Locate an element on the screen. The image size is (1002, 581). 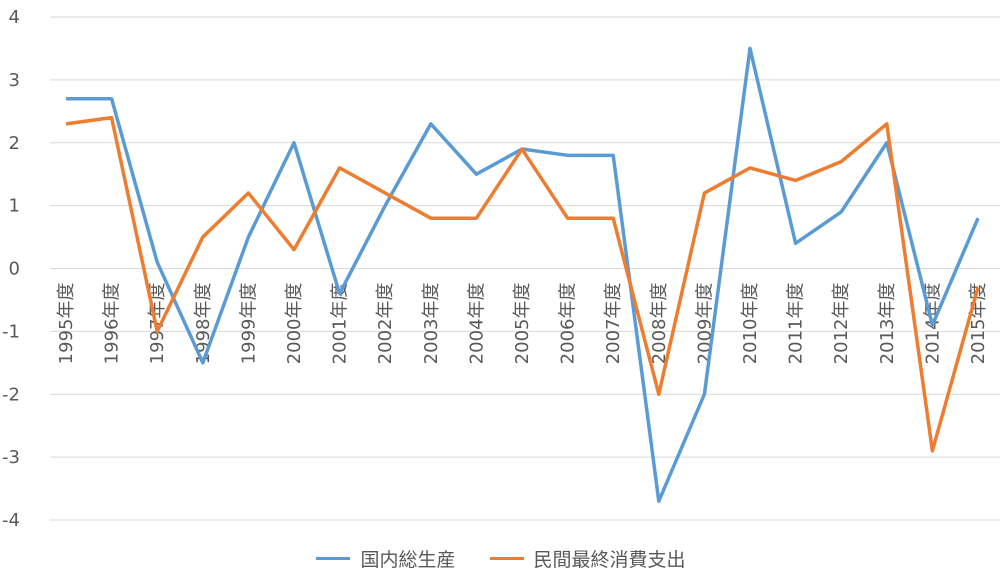
x-tick-label: 2010年度 is located at coordinates (750, 324).